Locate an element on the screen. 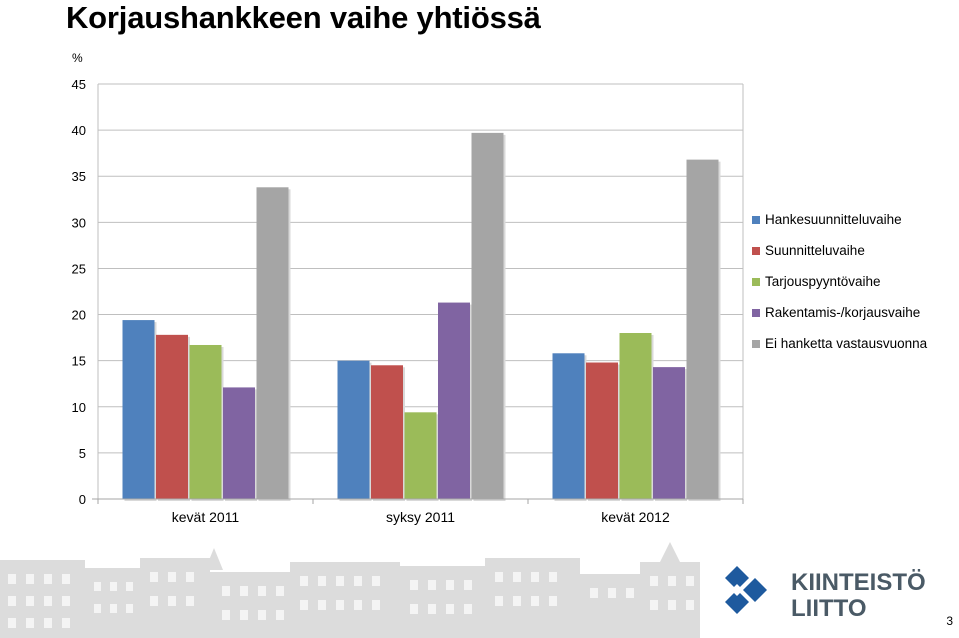  y-axis-label: % is located at coordinates (77, 58).